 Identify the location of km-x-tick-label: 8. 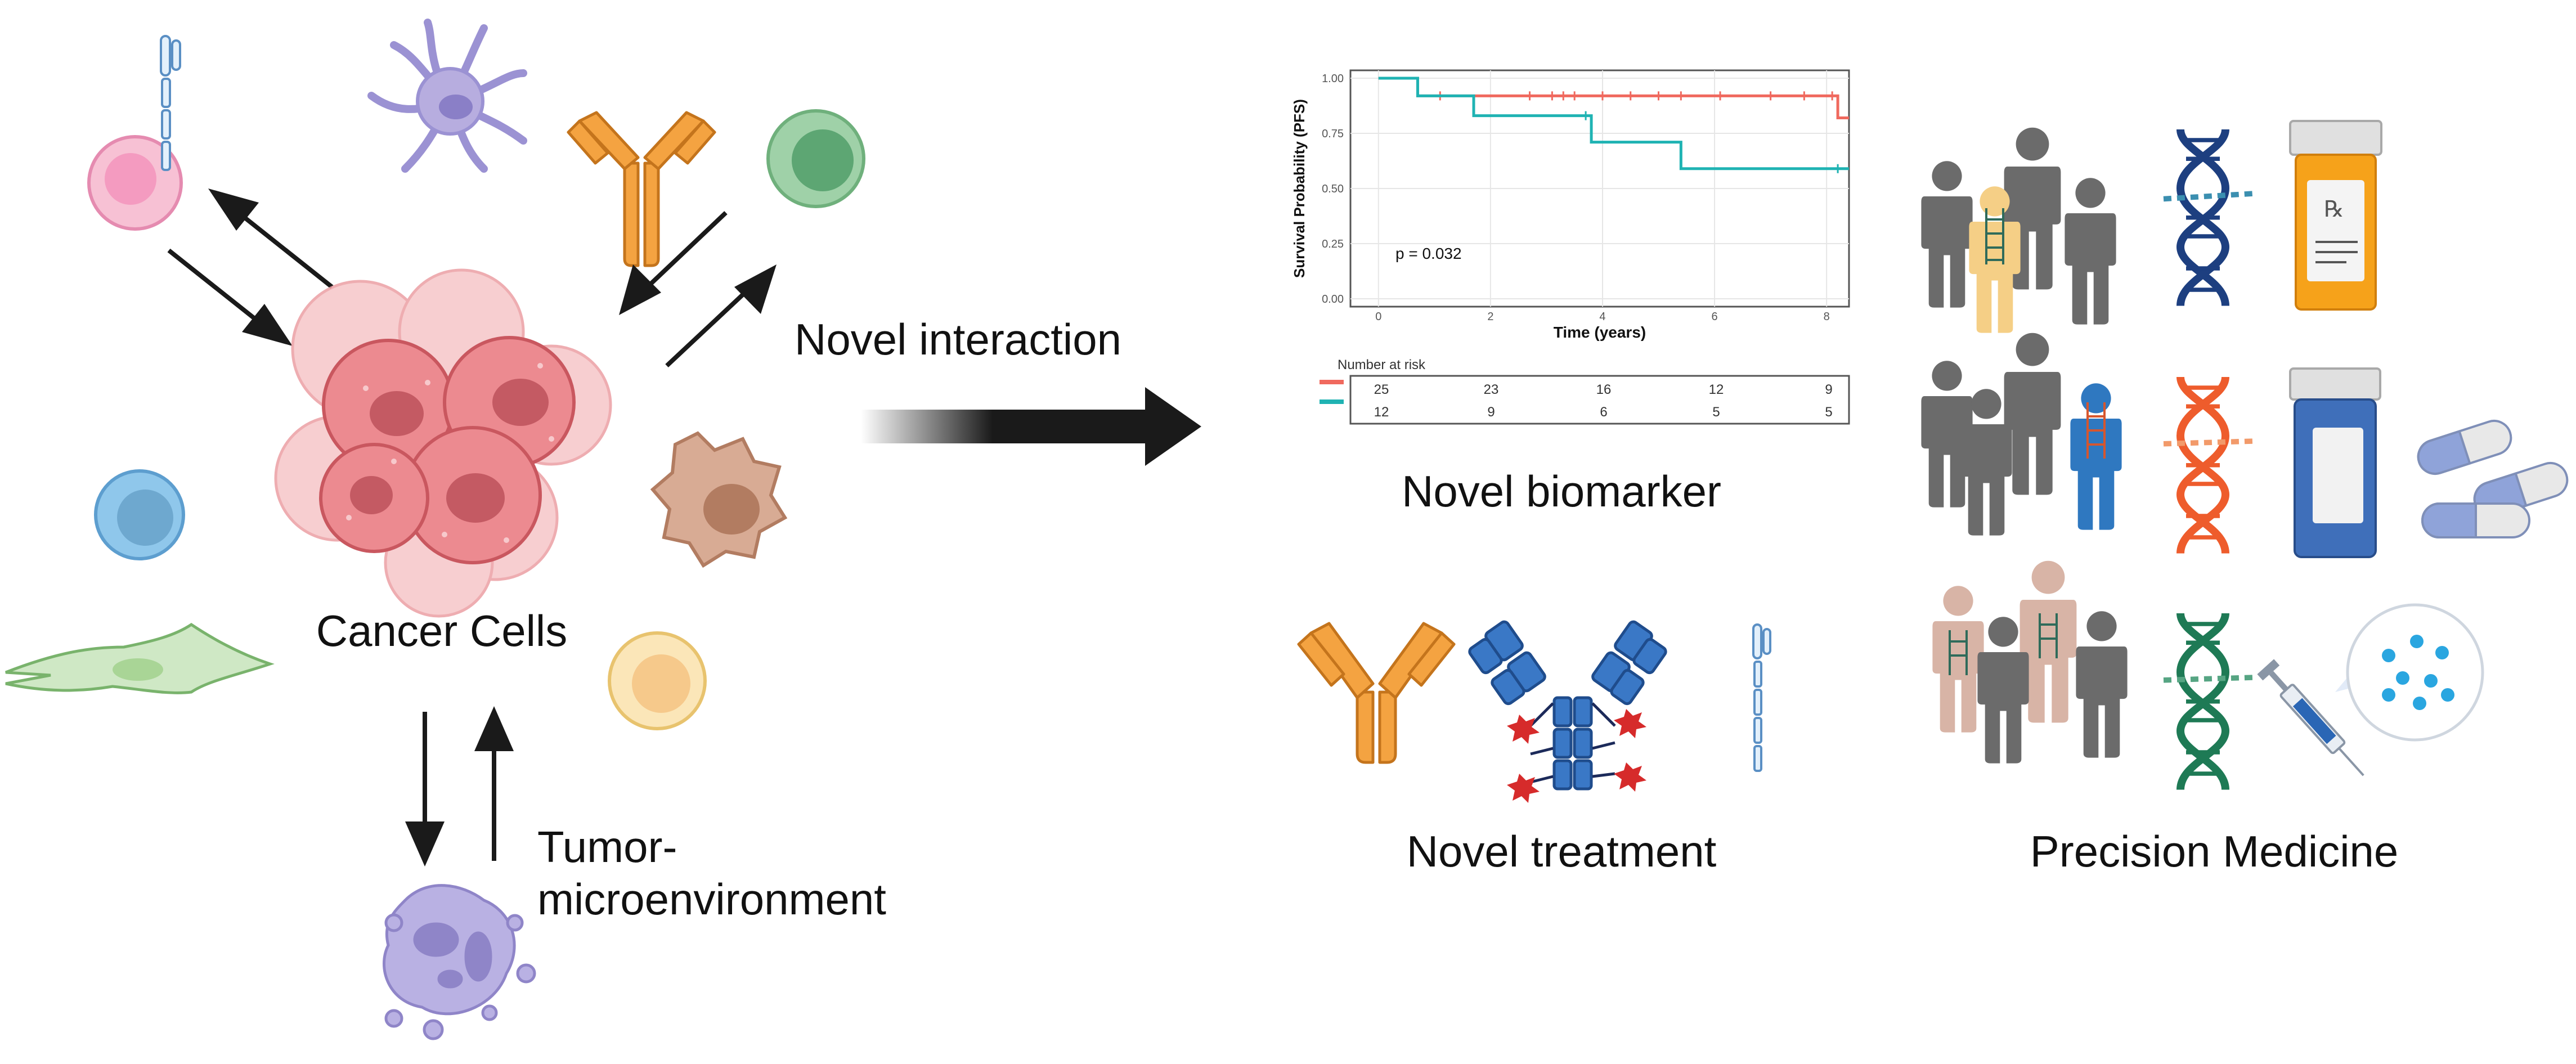
(1827, 317).